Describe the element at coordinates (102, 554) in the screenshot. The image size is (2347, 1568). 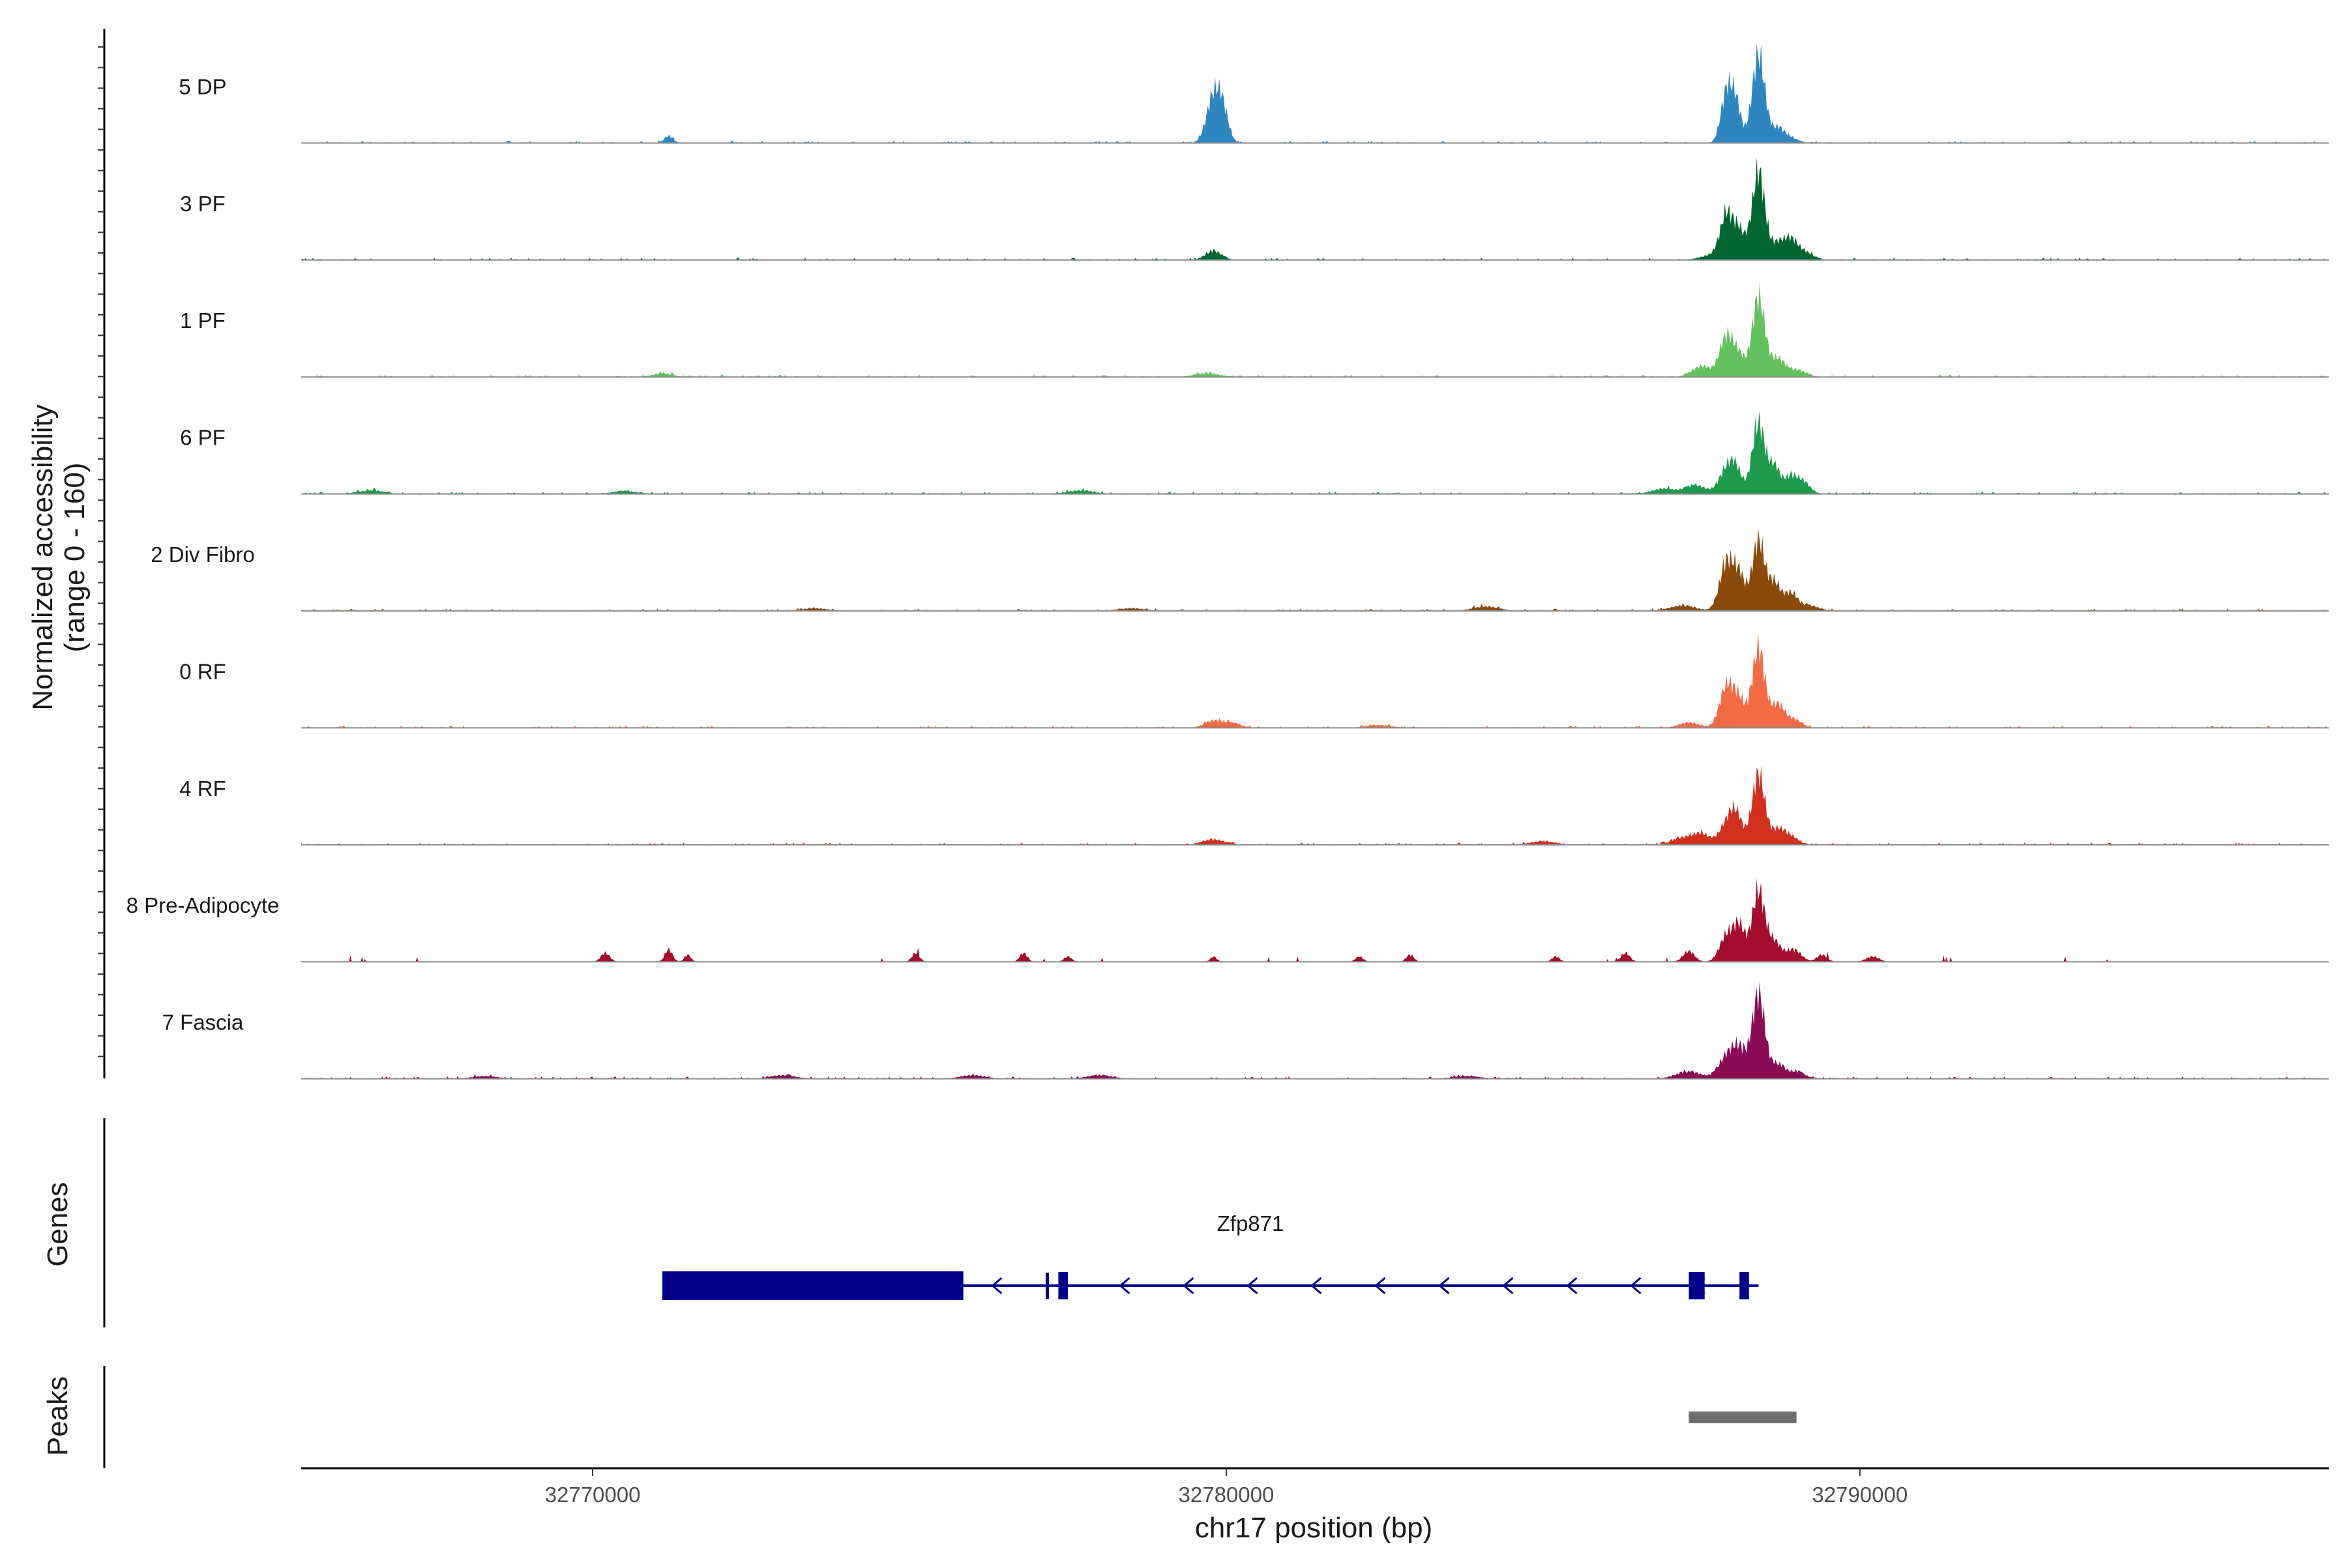
I see `y-axis` at that location.